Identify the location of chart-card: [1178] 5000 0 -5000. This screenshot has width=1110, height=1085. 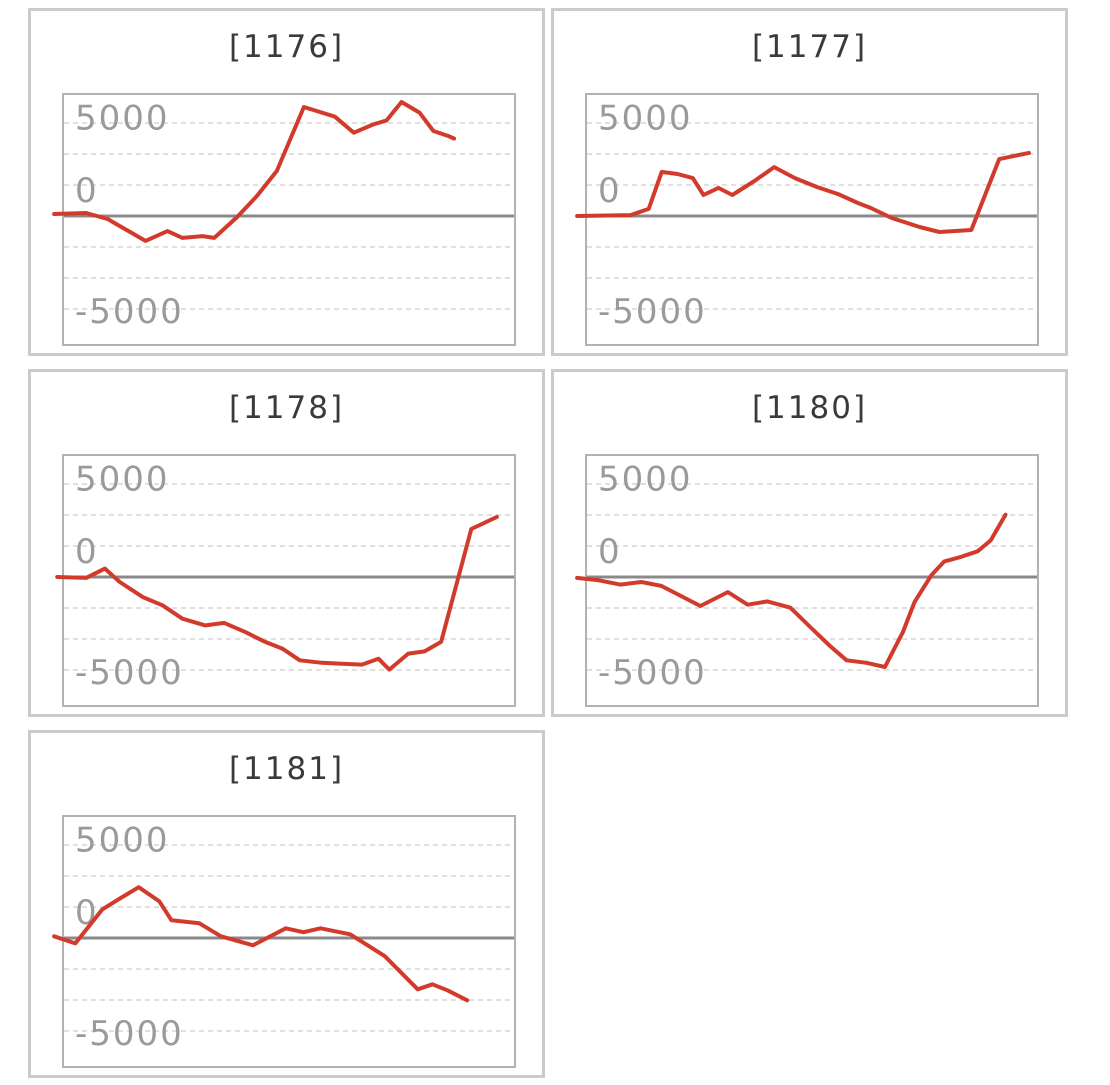
(286, 543).